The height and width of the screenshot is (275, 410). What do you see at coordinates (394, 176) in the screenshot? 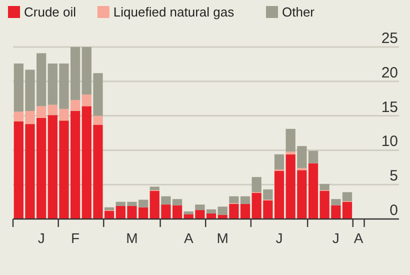
I see `y-tick-label: 5` at bounding box center [394, 176].